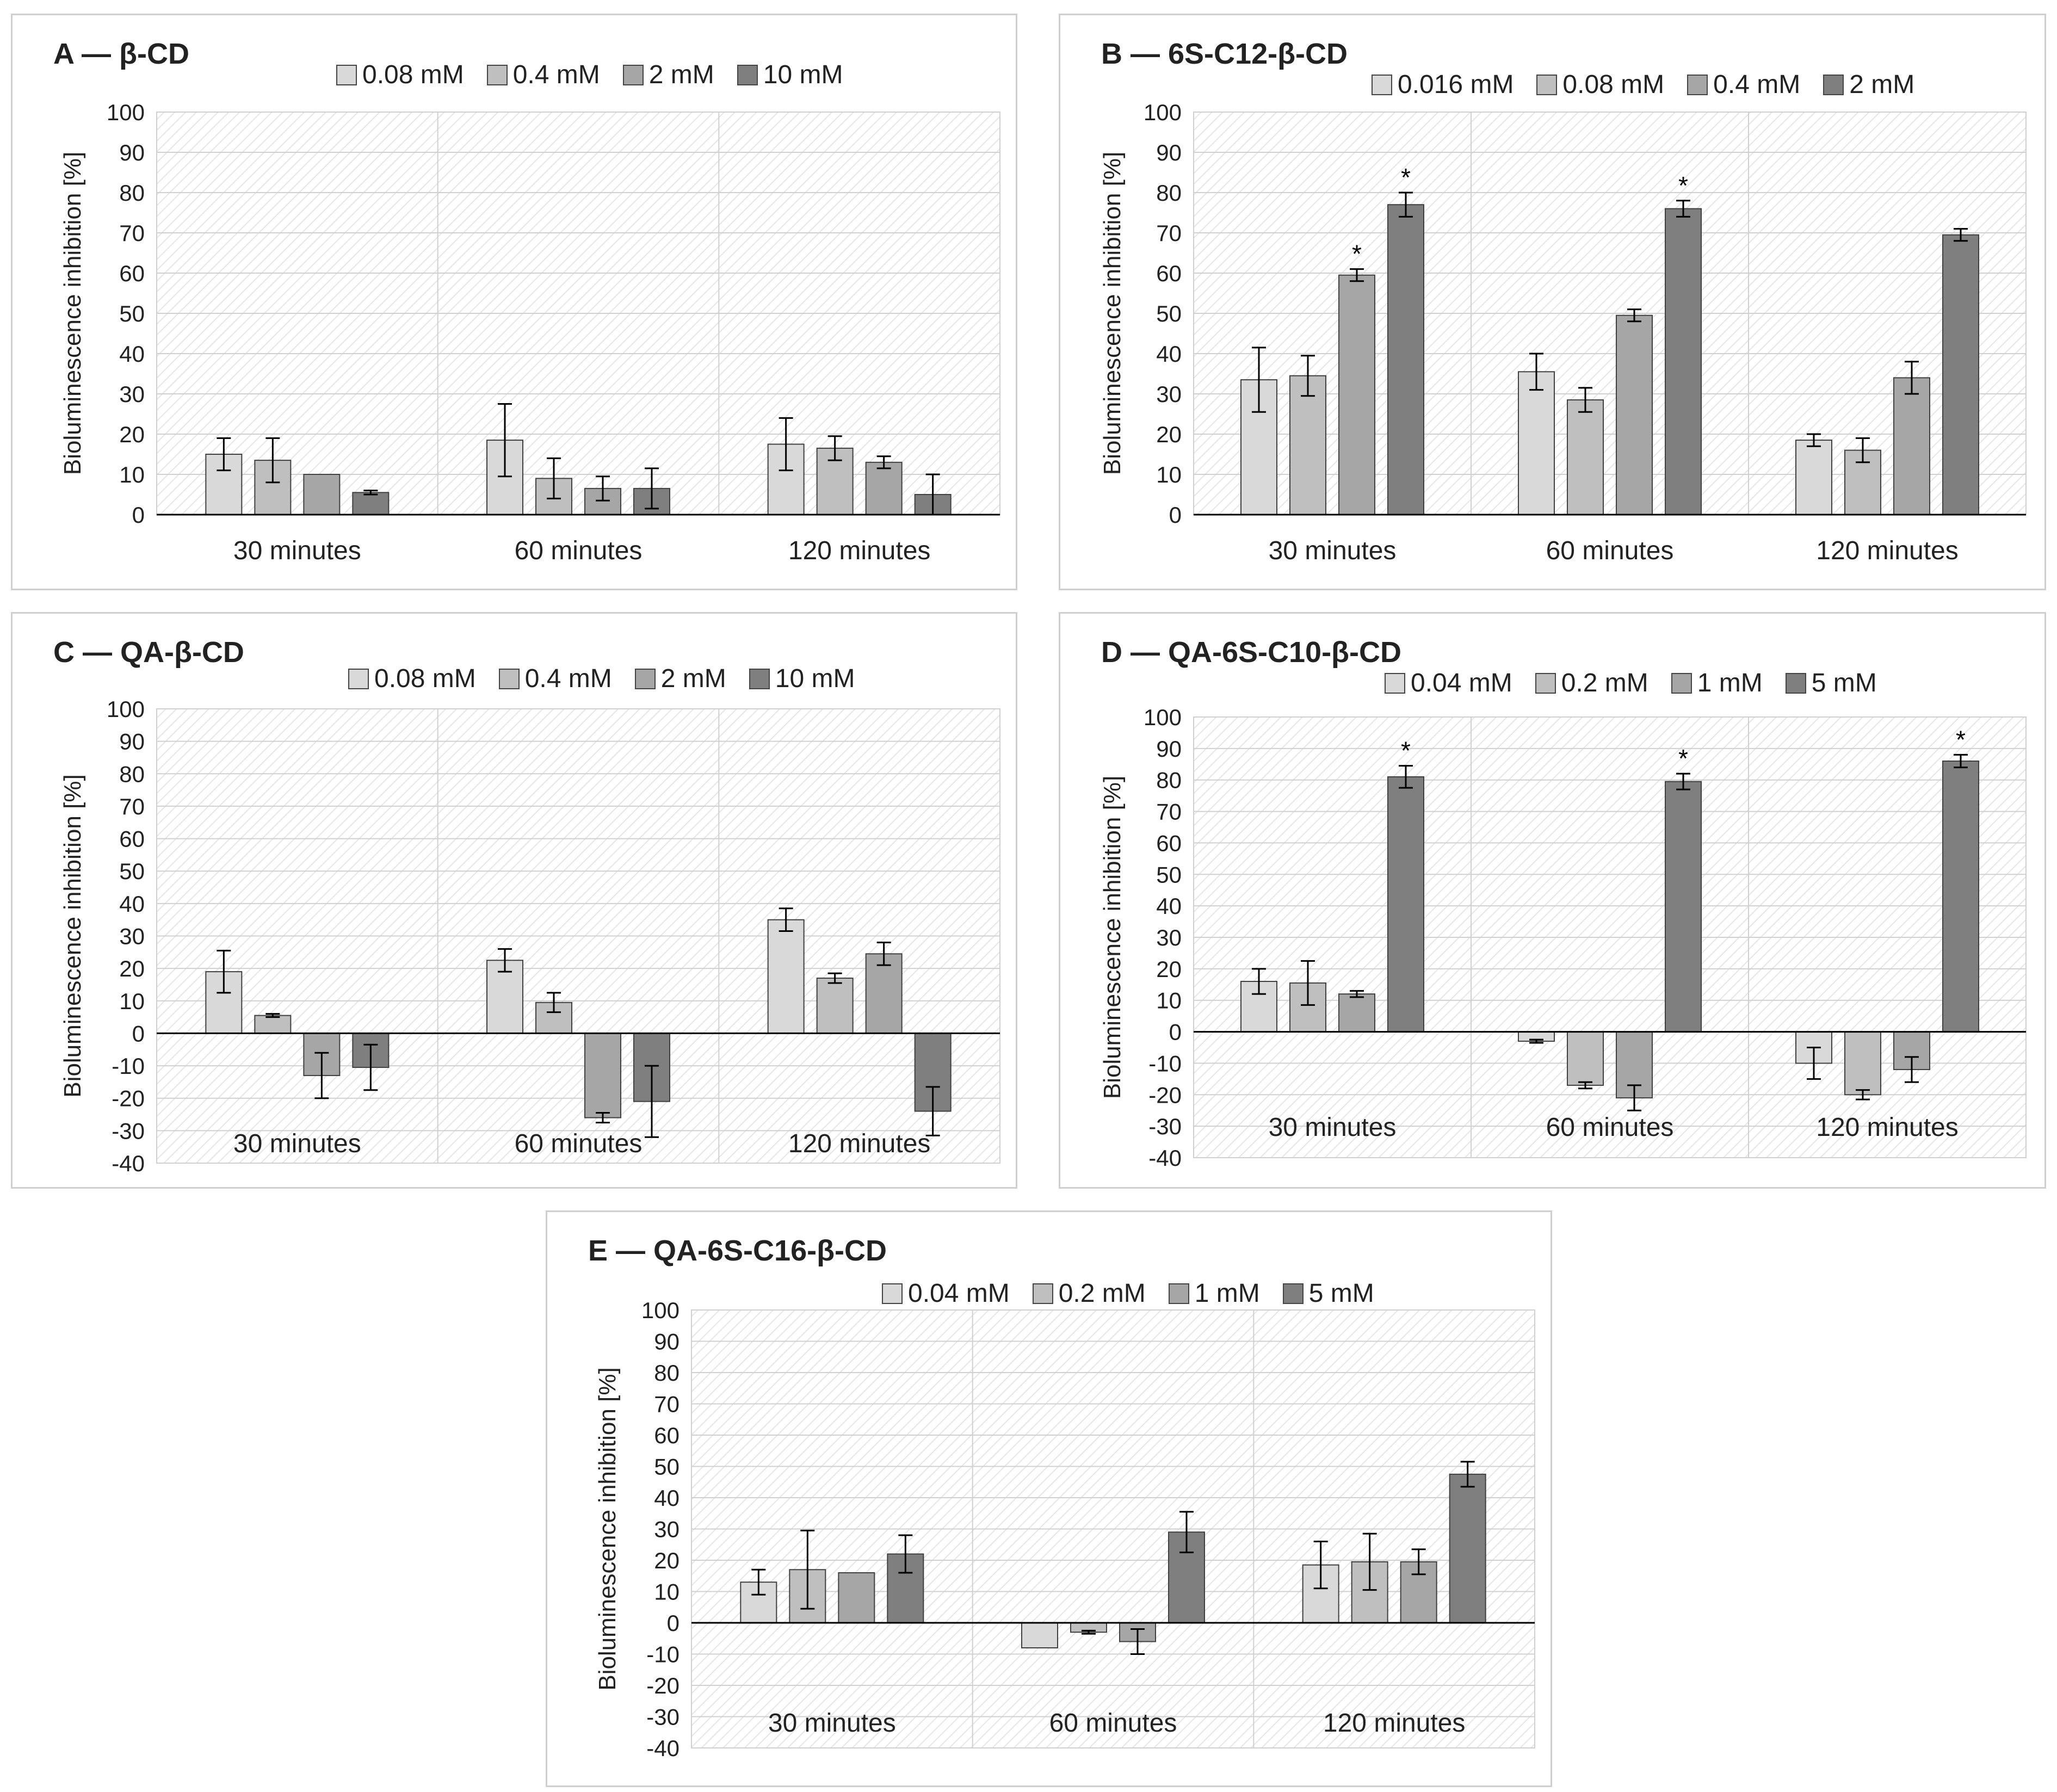 This screenshot has width=2057, height=1792. Describe the element at coordinates (1730, 683) in the screenshot. I see `legend-label: 1 mM` at that location.